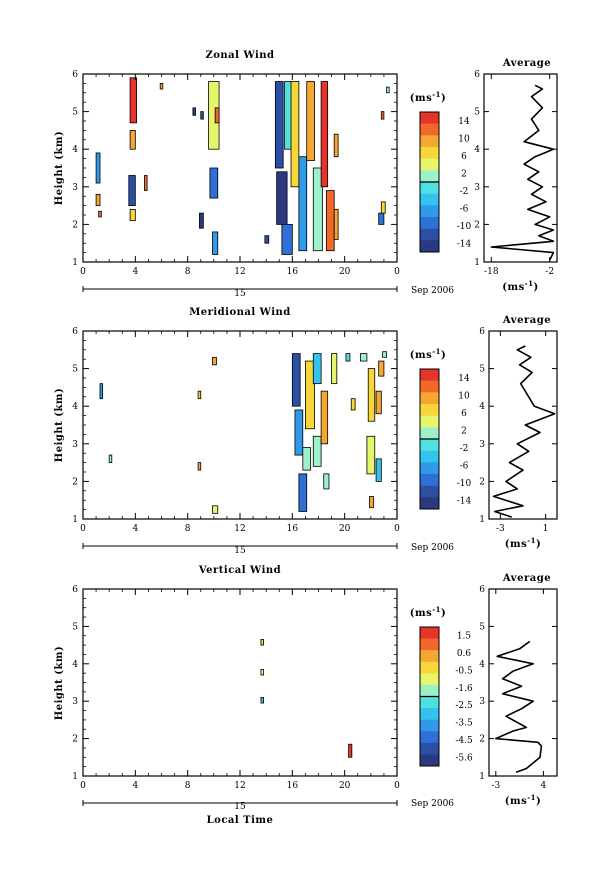 This screenshot has height=873, width=610. Describe the element at coordinates (549, 272) in the screenshot. I see `average-x-tick-label: -2` at that location.